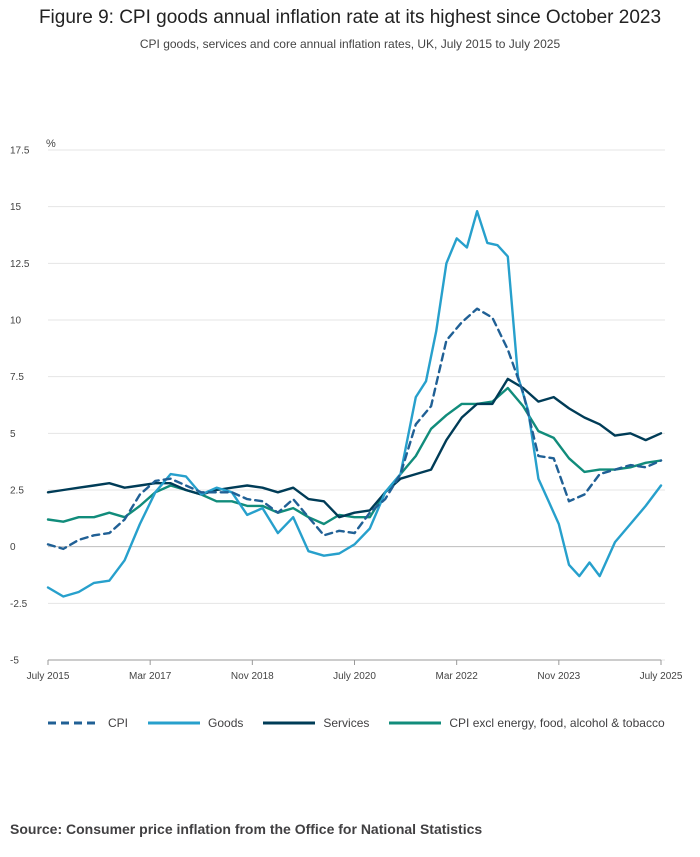 The height and width of the screenshot is (857, 700). What do you see at coordinates (13, 434) in the screenshot?
I see `y-tick-label: 5` at bounding box center [13, 434].